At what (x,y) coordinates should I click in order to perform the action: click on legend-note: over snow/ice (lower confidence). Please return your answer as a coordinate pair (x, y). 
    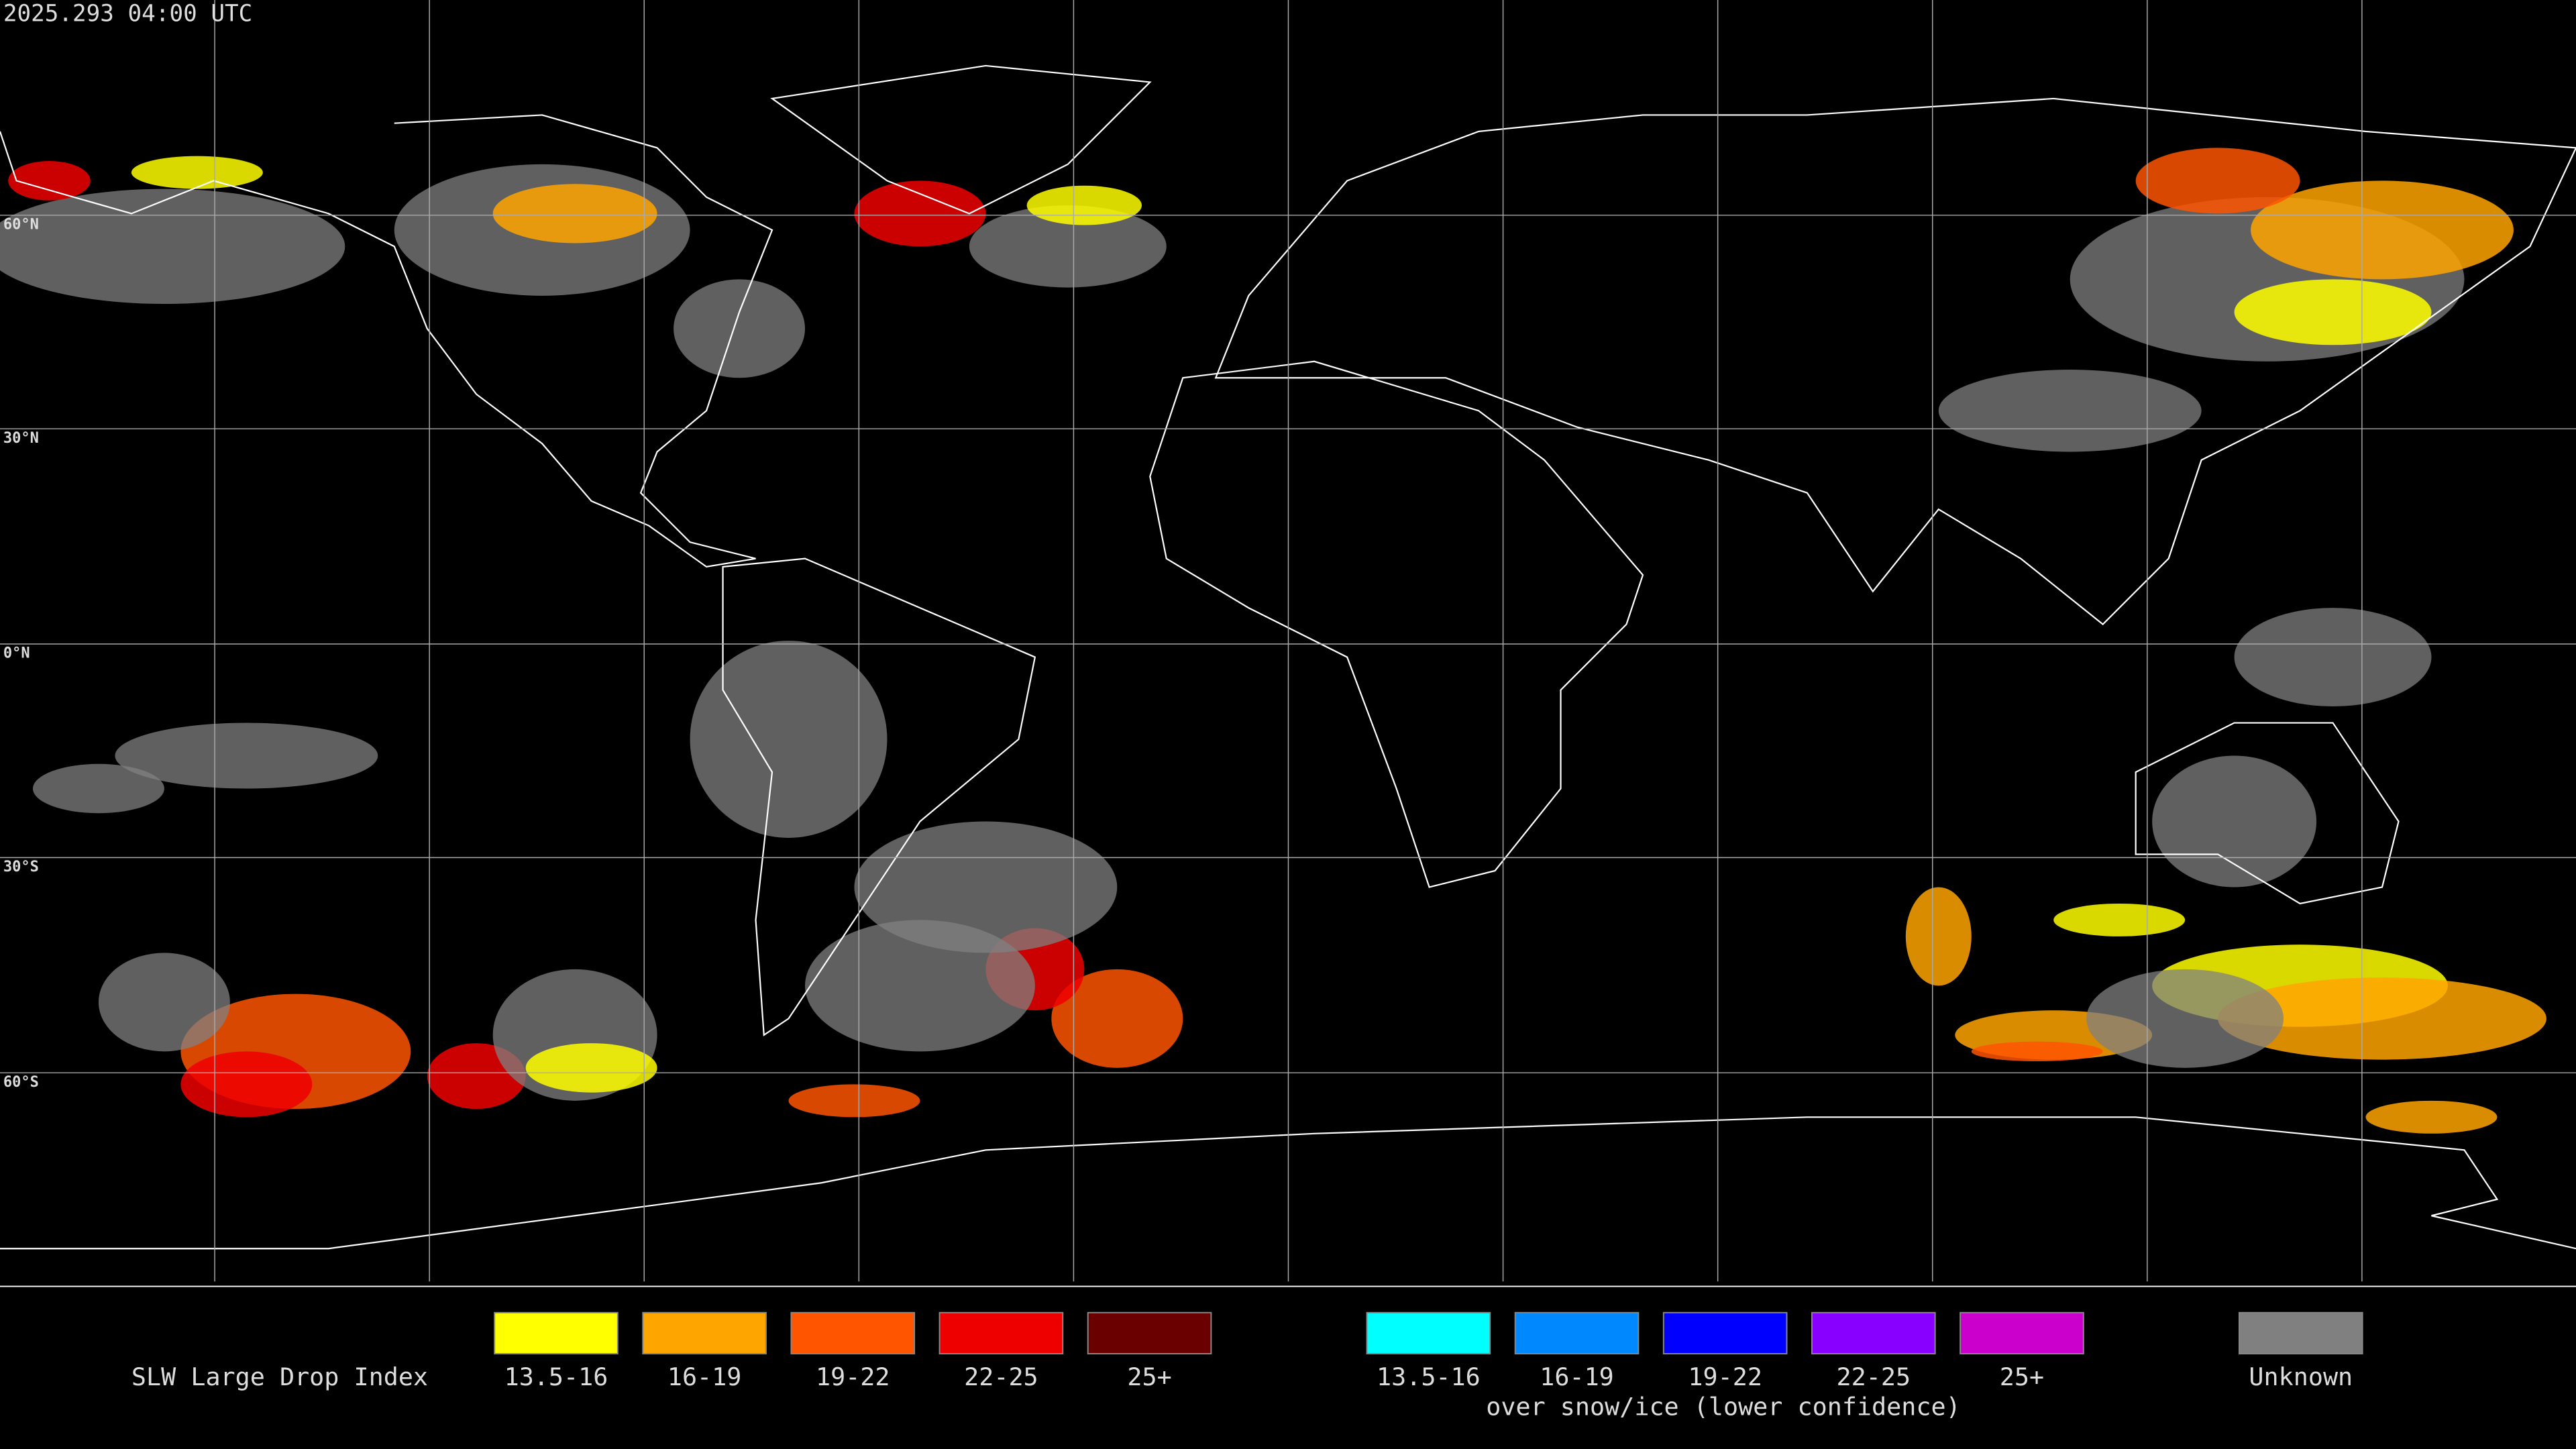
    Looking at the image, I should click on (1723, 1406).